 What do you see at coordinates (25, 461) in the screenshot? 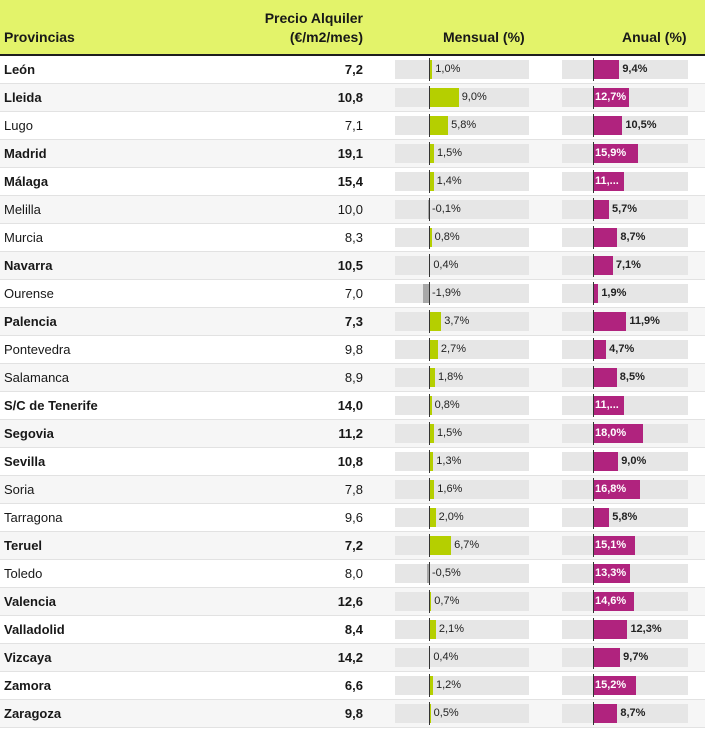
I see `provincia-cell: Sevilla` at bounding box center [25, 461].